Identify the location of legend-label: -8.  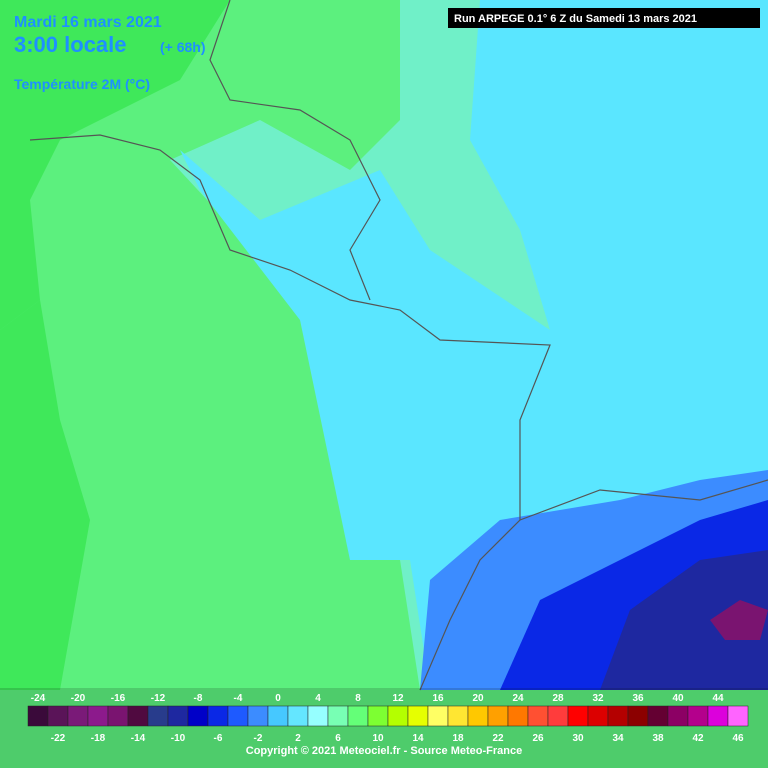
(198, 698).